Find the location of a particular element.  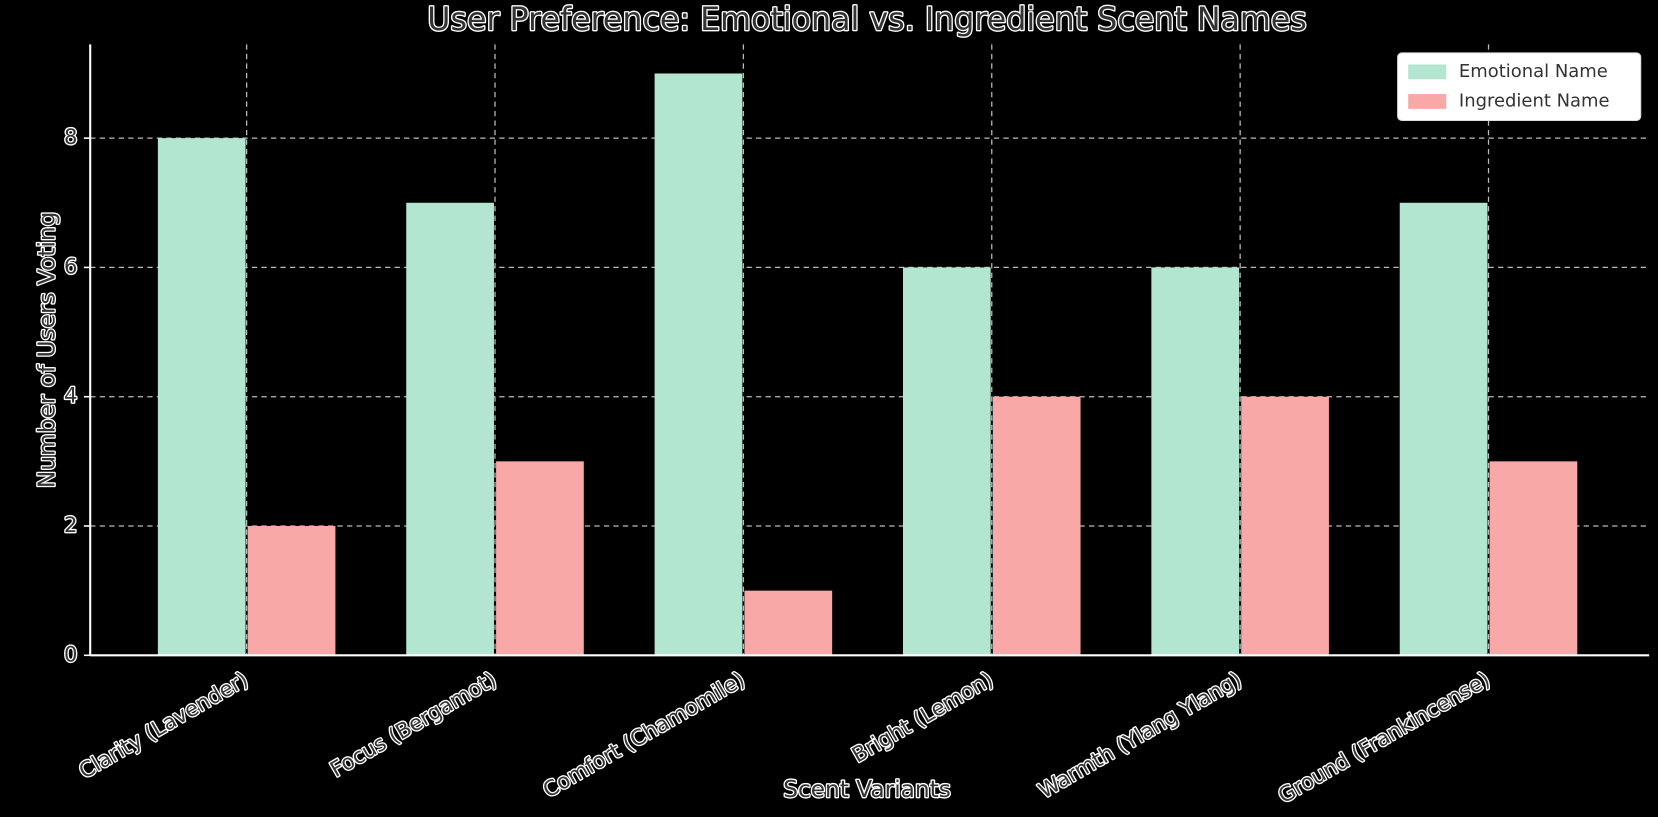

y-axis-label: Number of Users Voting is located at coordinates (46, 350).